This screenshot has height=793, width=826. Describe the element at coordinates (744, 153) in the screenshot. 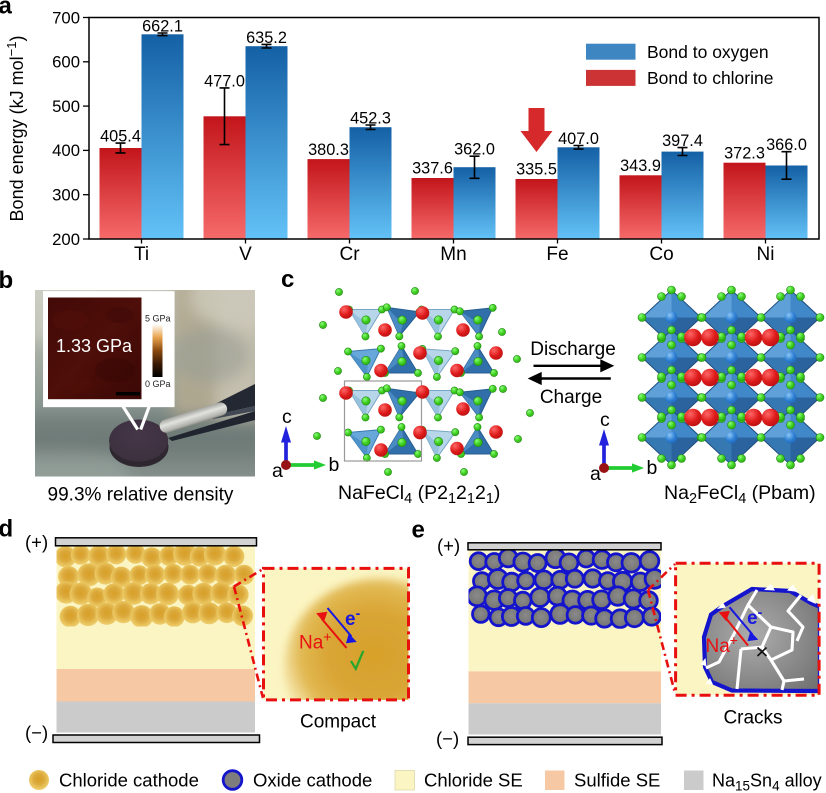

I see `svg-text: 372.3` at that location.